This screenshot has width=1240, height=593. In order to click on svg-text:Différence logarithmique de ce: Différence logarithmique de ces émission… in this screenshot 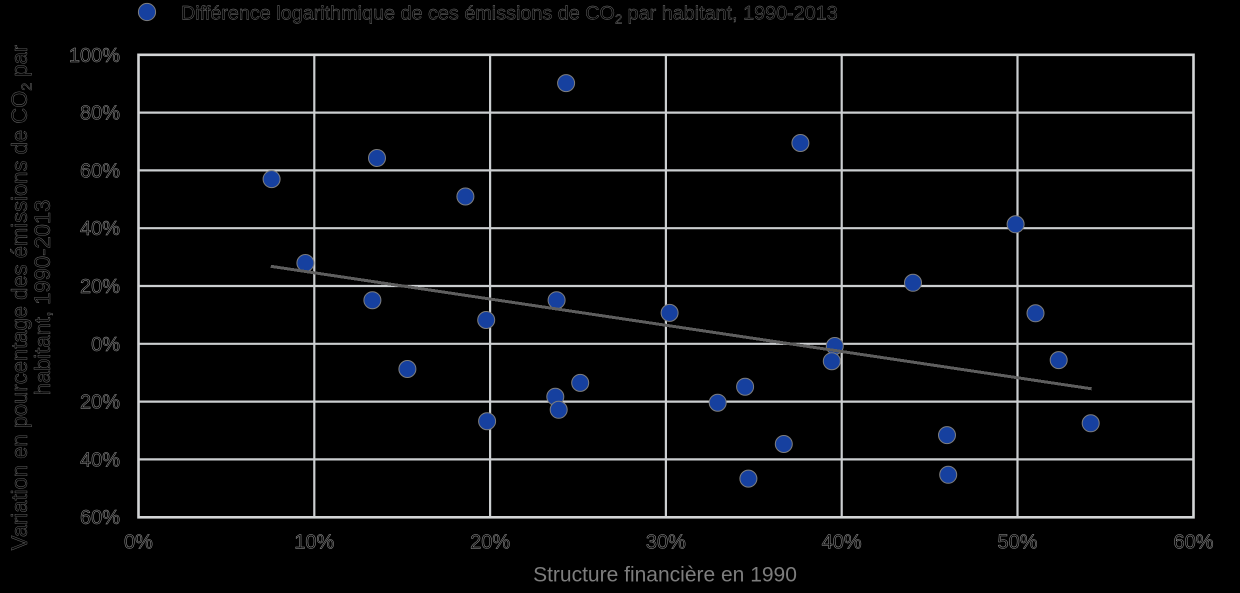, I will do `click(509, 15)`.